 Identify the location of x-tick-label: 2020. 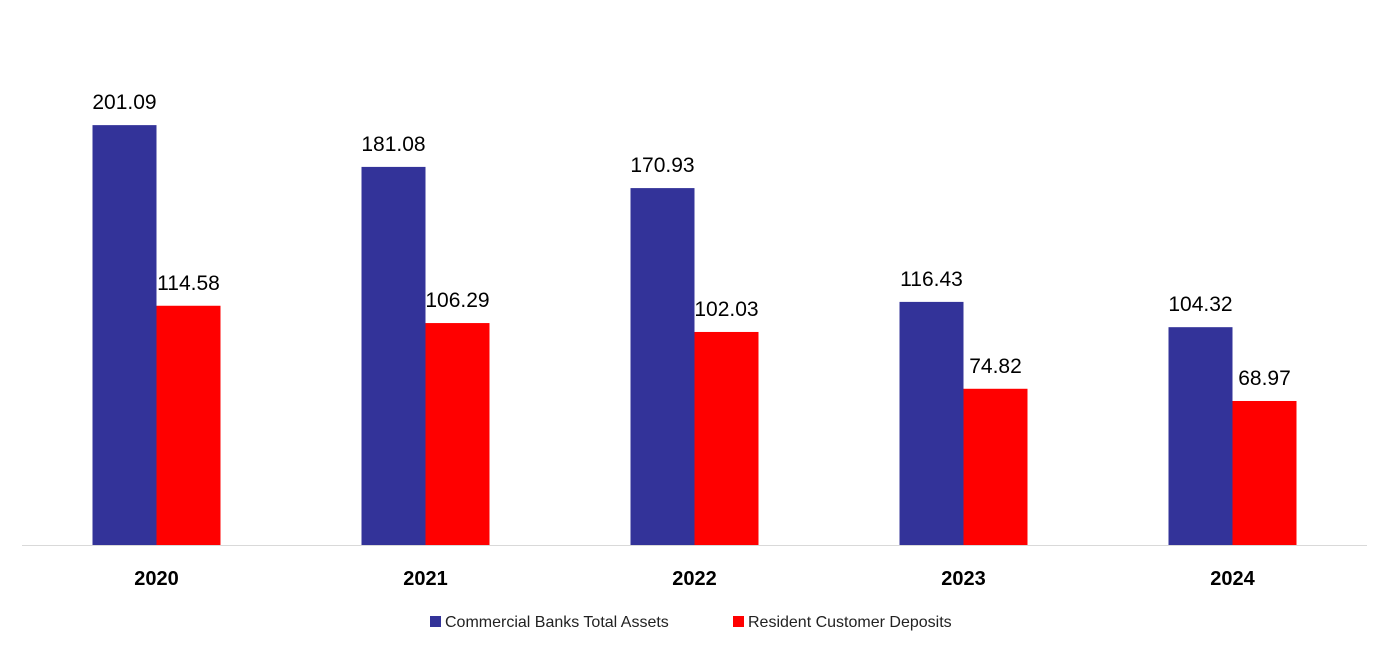
(156, 579).